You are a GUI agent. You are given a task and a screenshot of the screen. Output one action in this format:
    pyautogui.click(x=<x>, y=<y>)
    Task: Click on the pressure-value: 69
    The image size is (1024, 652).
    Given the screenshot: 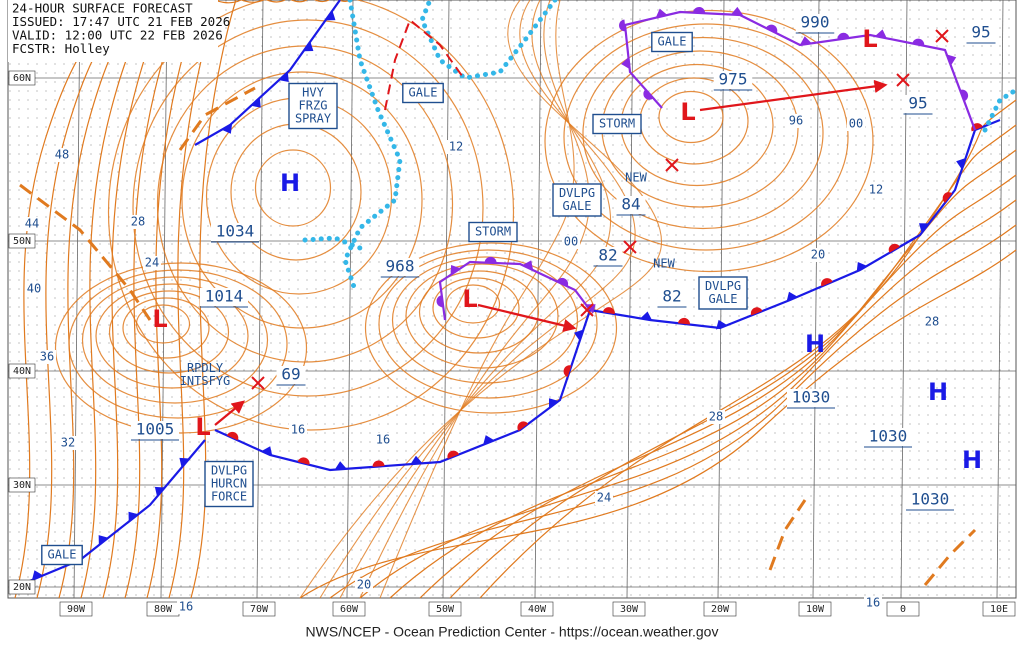 What is the action you would take?
    pyautogui.click(x=290, y=374)
    